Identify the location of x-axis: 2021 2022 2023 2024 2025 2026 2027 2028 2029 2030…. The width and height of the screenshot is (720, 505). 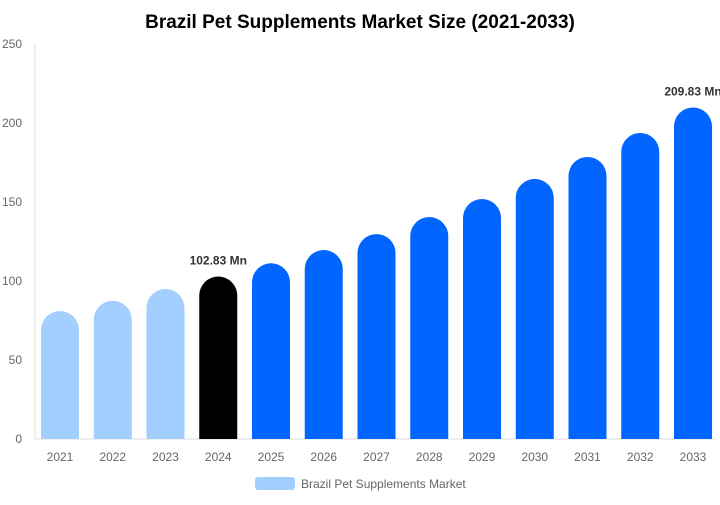
(375, 451).